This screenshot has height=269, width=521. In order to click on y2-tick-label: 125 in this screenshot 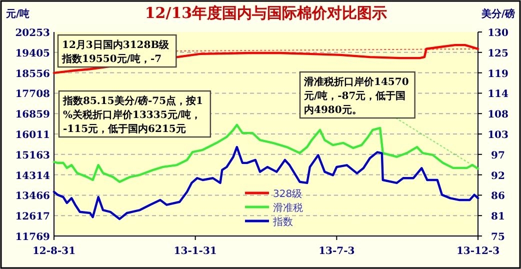, I will do `click(498, 54)`.